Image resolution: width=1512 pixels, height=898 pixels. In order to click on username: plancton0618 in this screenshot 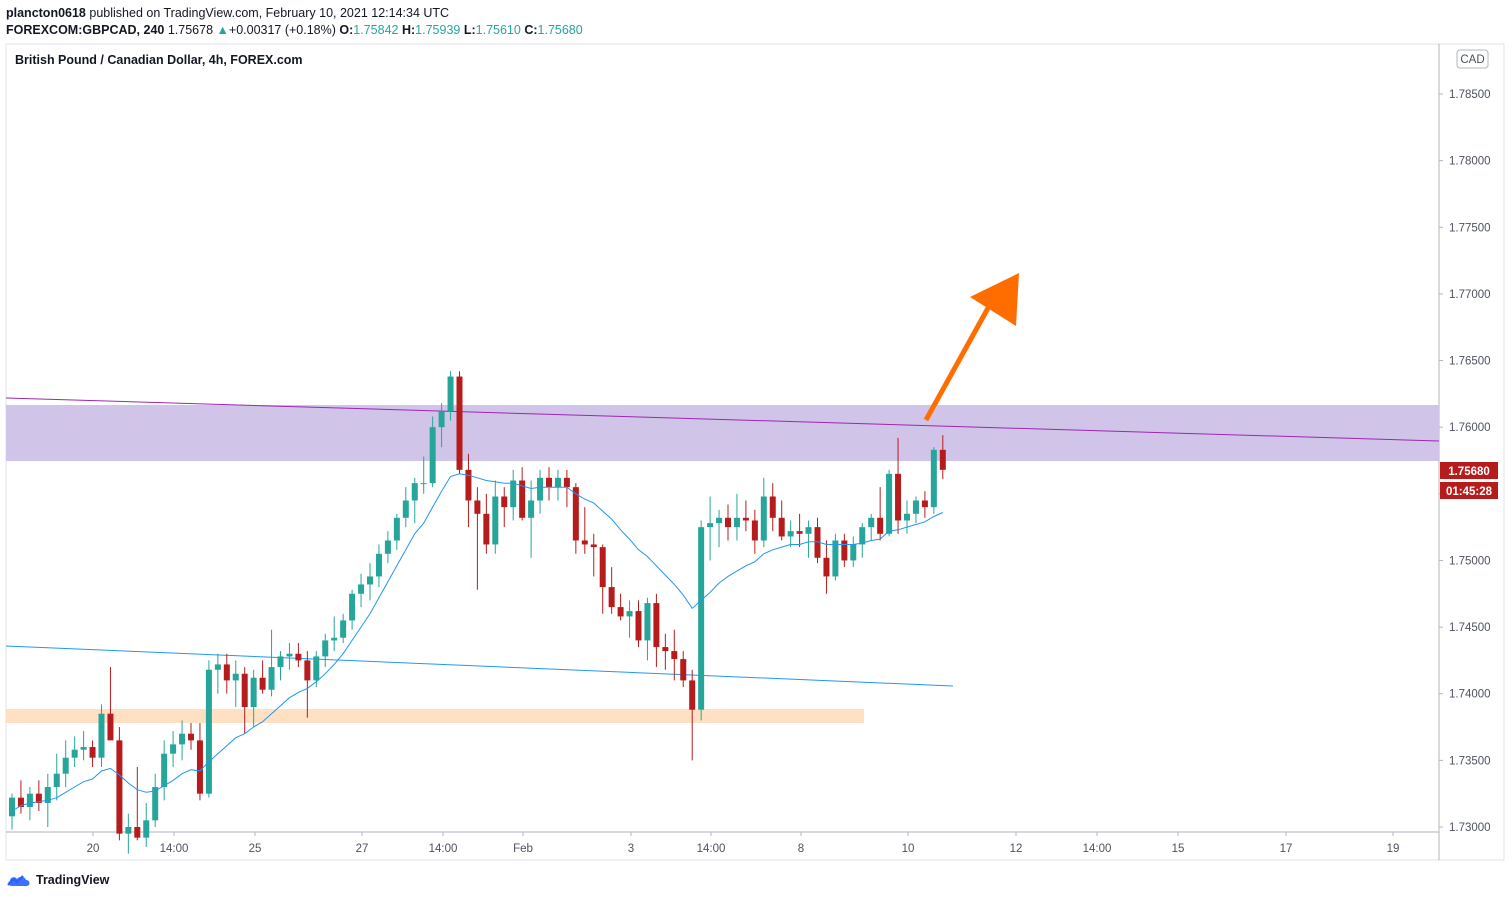, I will do `click(46, 13)`.